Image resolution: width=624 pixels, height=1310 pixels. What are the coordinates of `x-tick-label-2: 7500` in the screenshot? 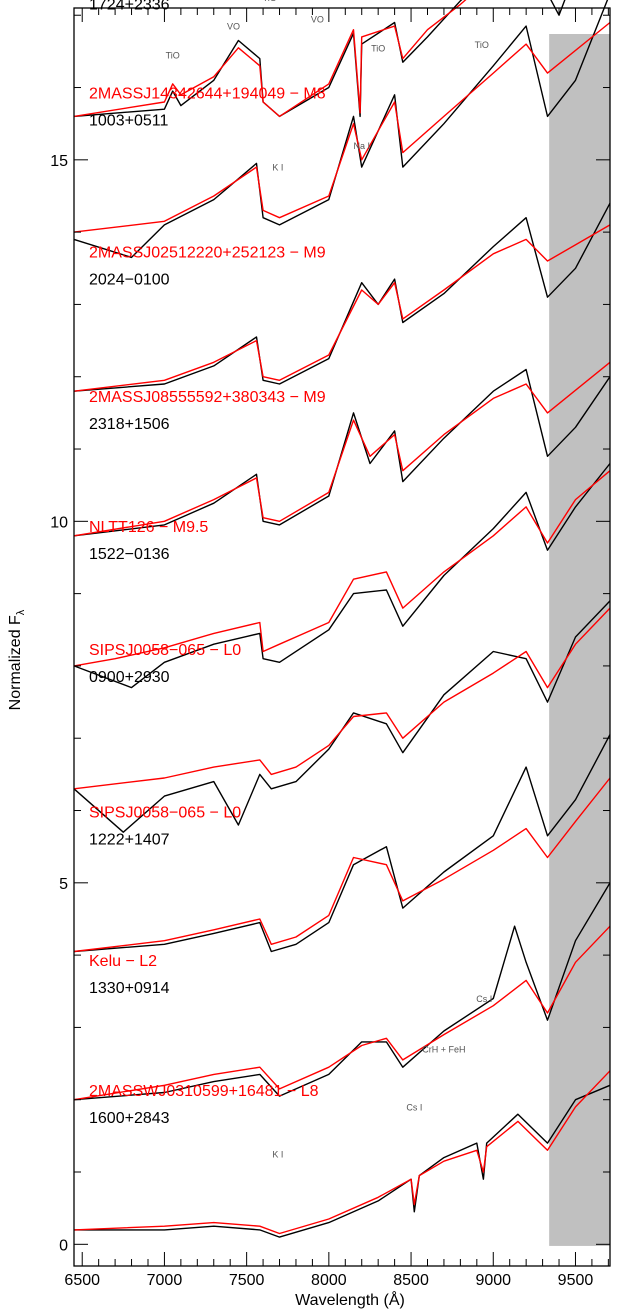 It's located at (247, 1280).